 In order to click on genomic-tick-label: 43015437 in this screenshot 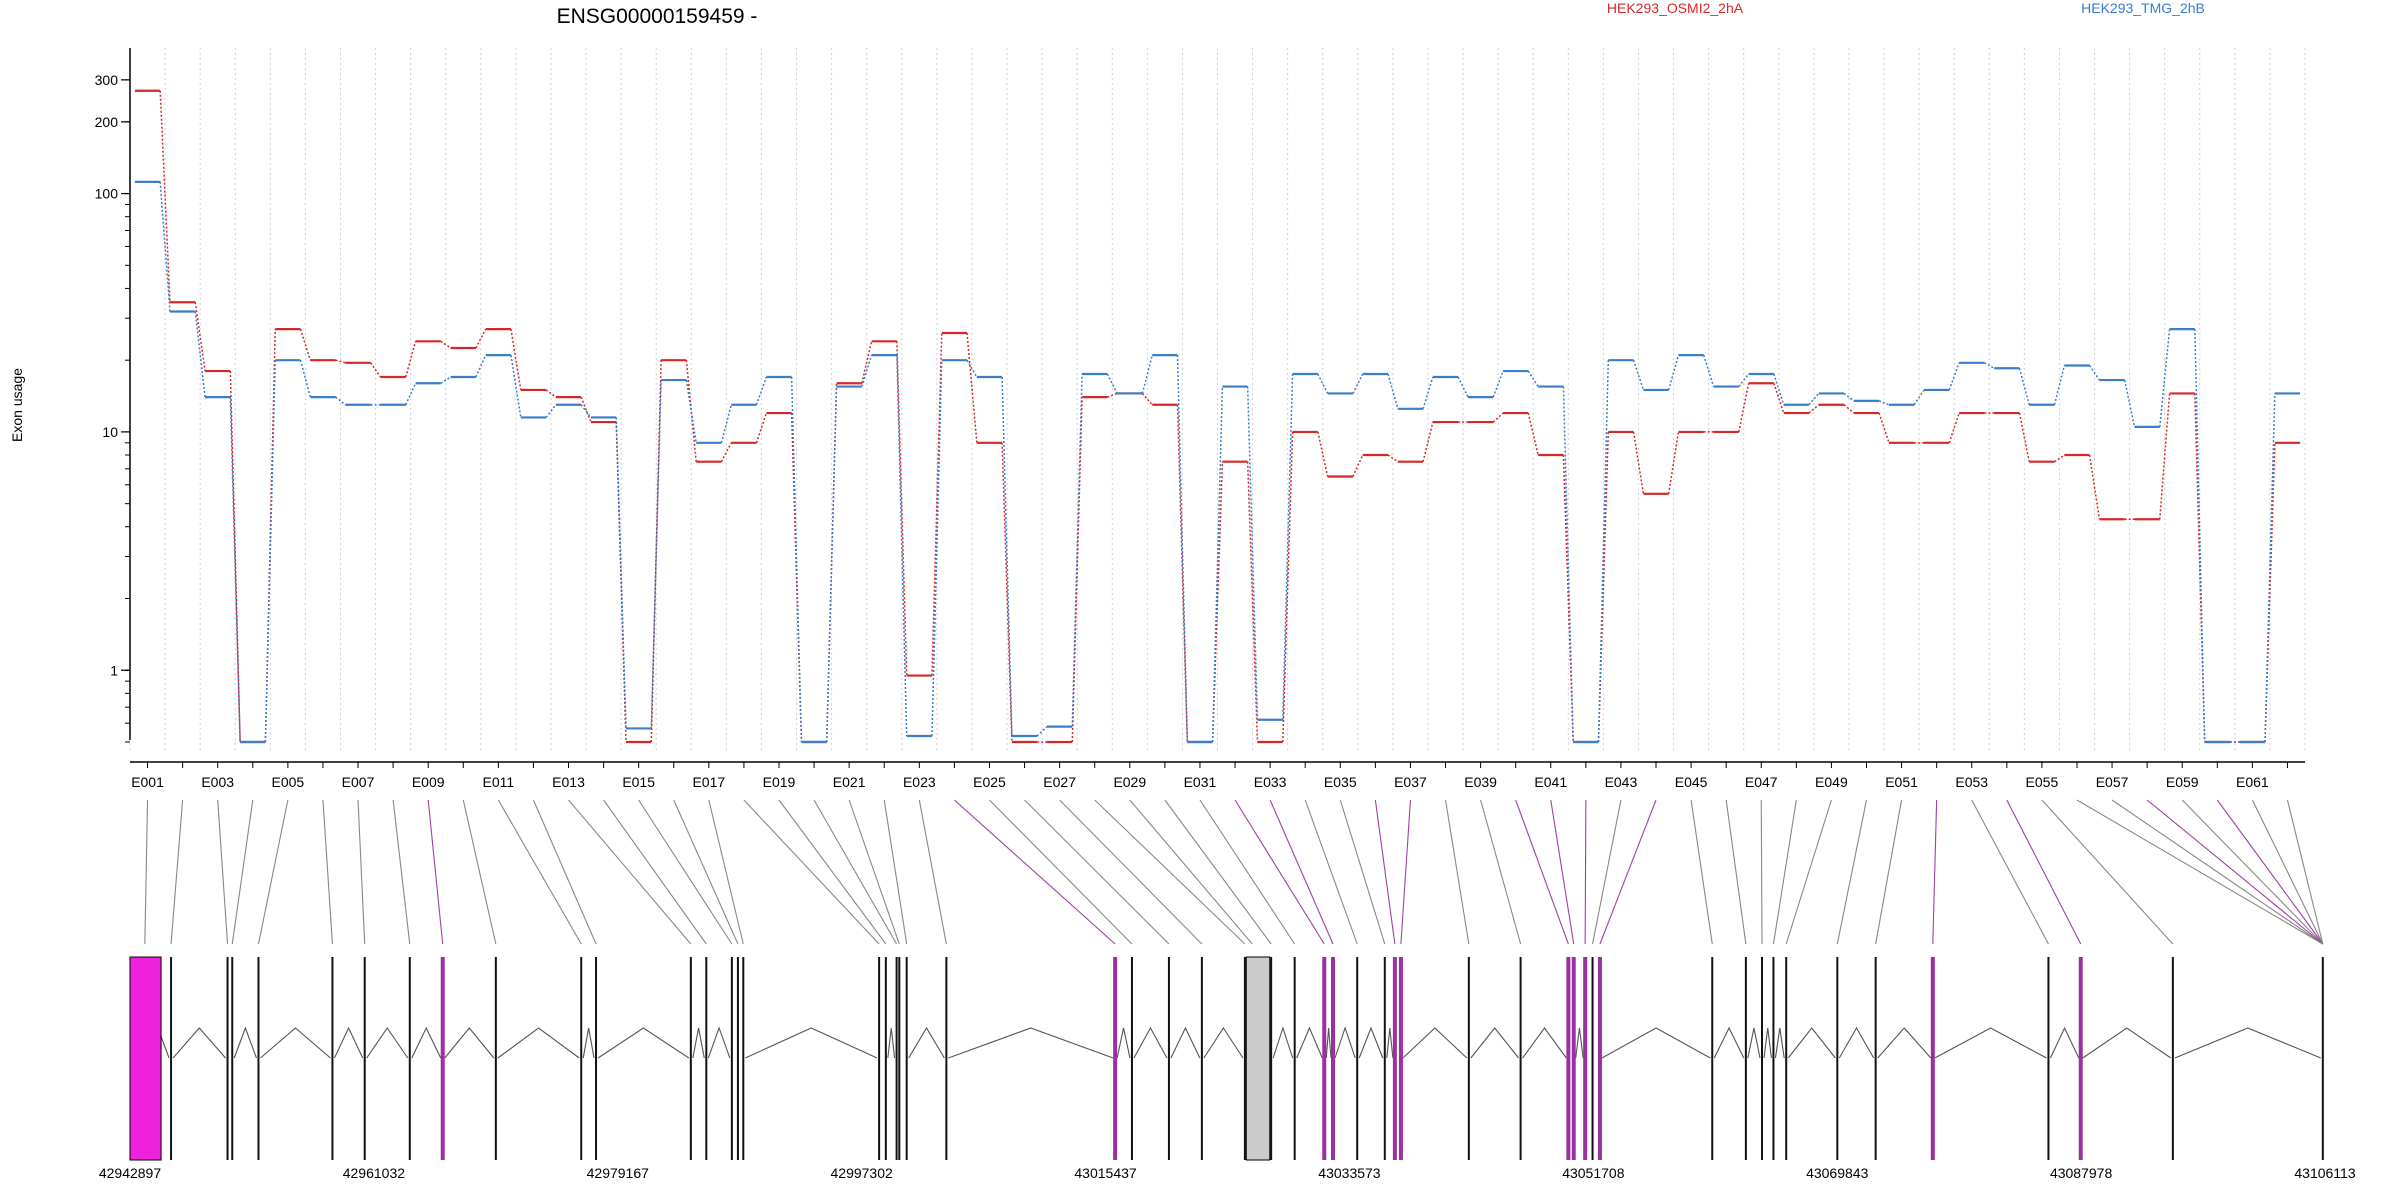, I will do `click(1105, 1173)`.